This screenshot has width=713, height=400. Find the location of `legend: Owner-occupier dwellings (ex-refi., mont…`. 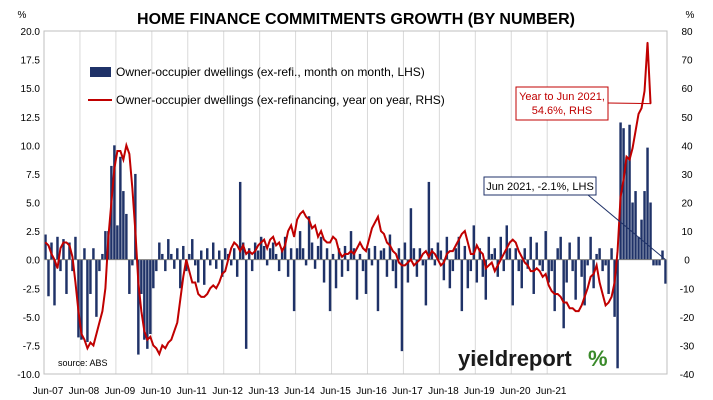

legend: Owner-occupier dwellings (ex-refi., mont… is located at coordinates (266, 86).